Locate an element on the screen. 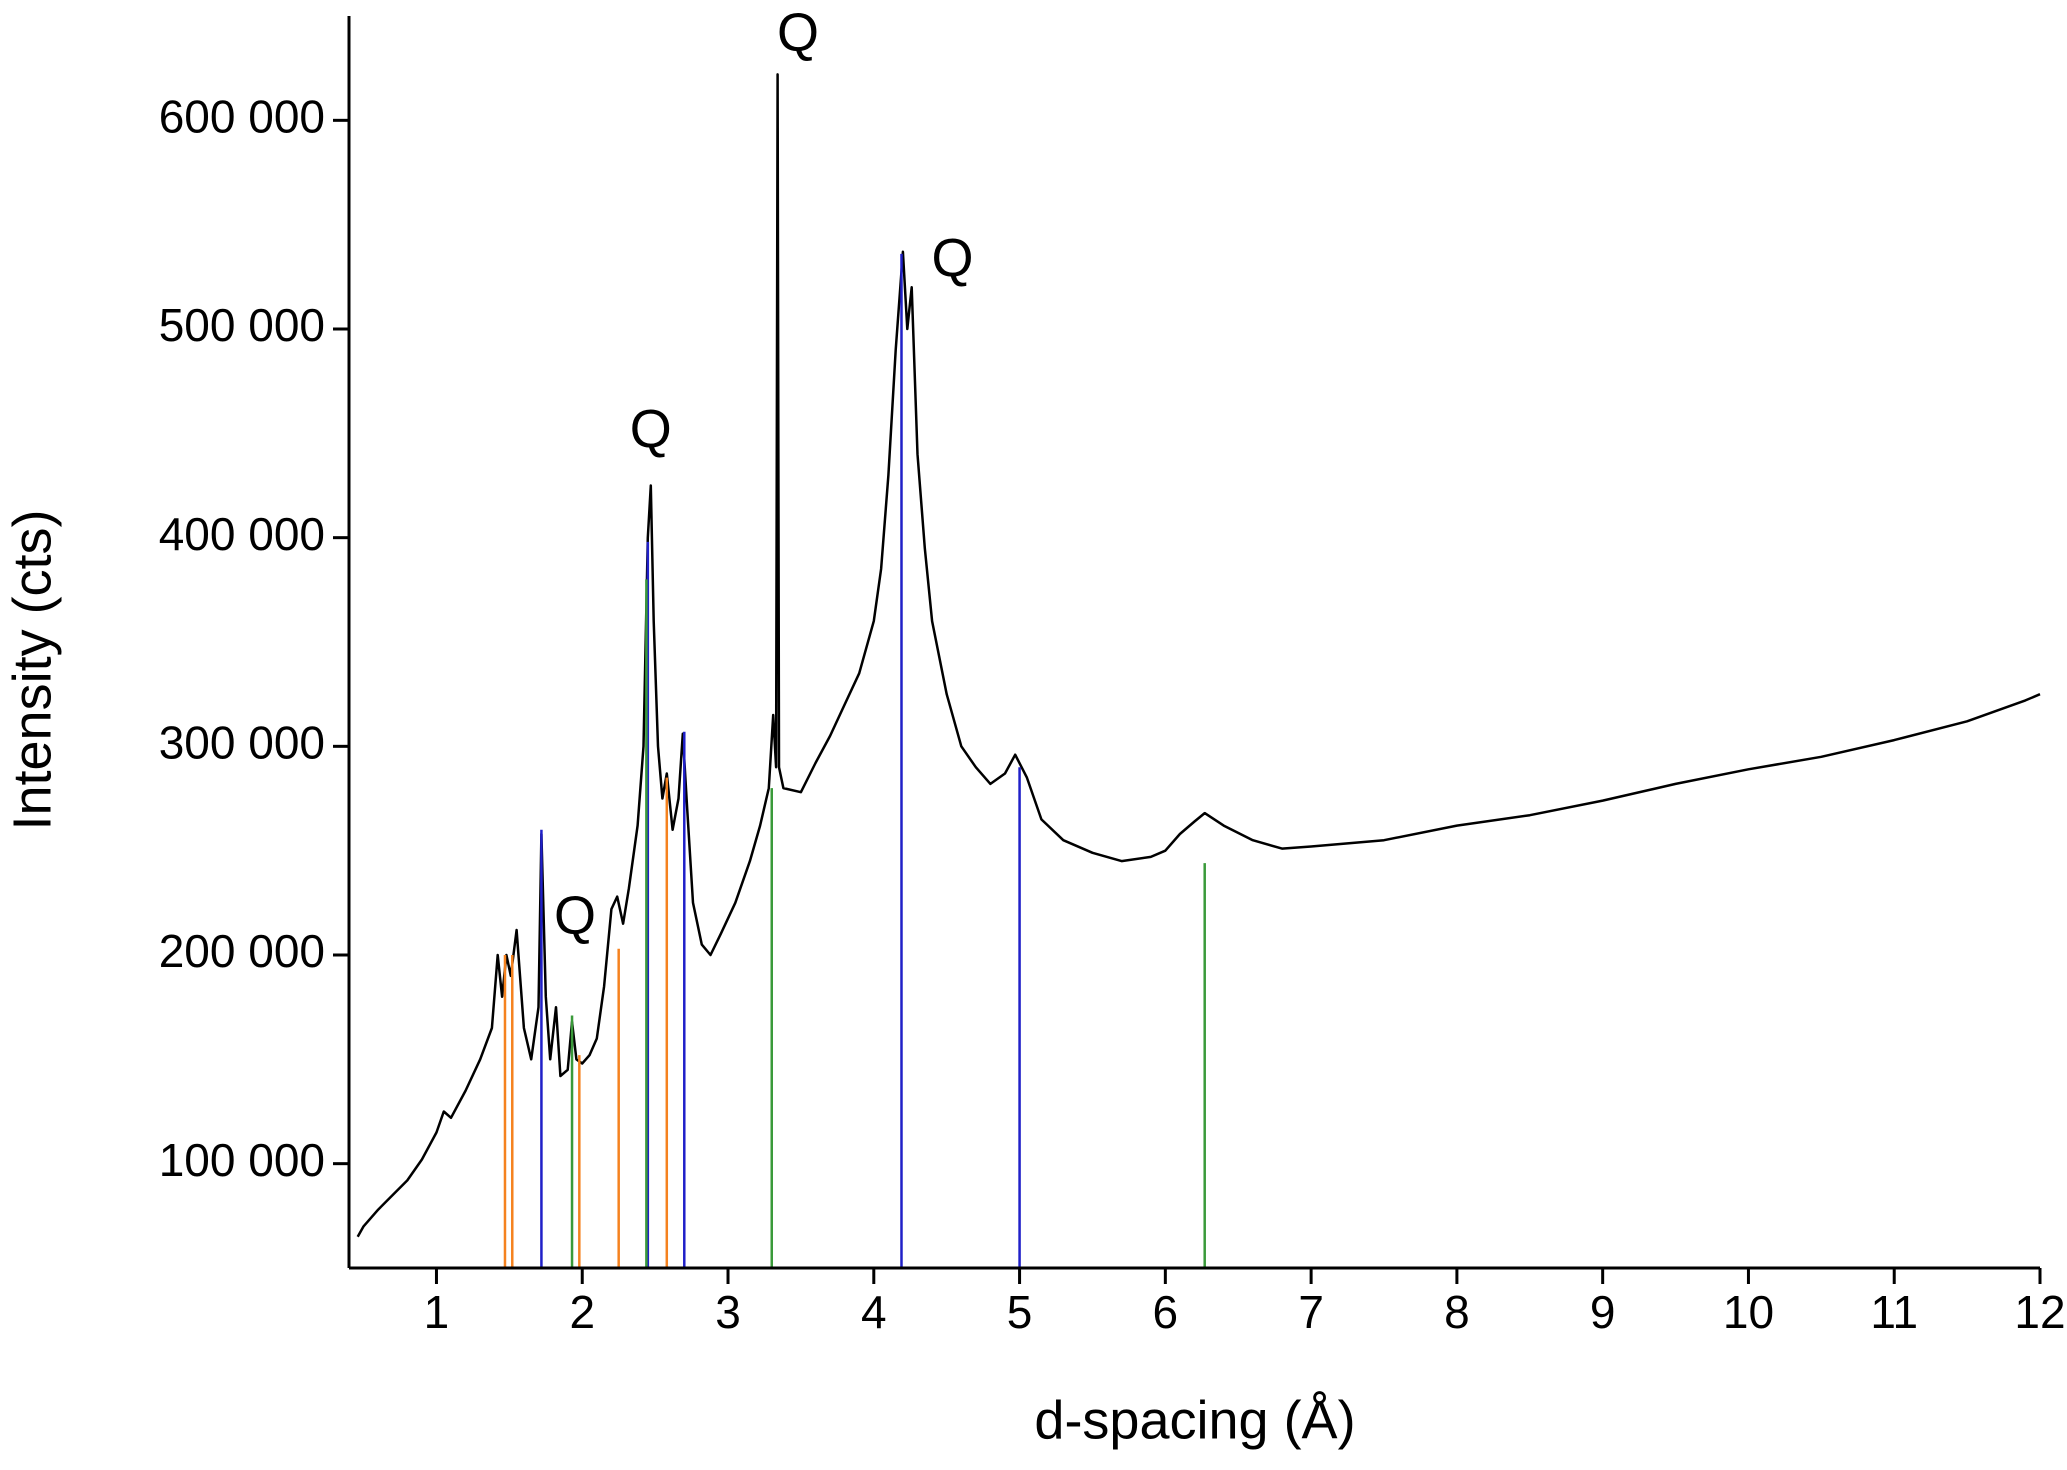 The width and height of the screenshot is (2067, 1470). x-tick-label: 1 is located at coordinates (437, 1312).